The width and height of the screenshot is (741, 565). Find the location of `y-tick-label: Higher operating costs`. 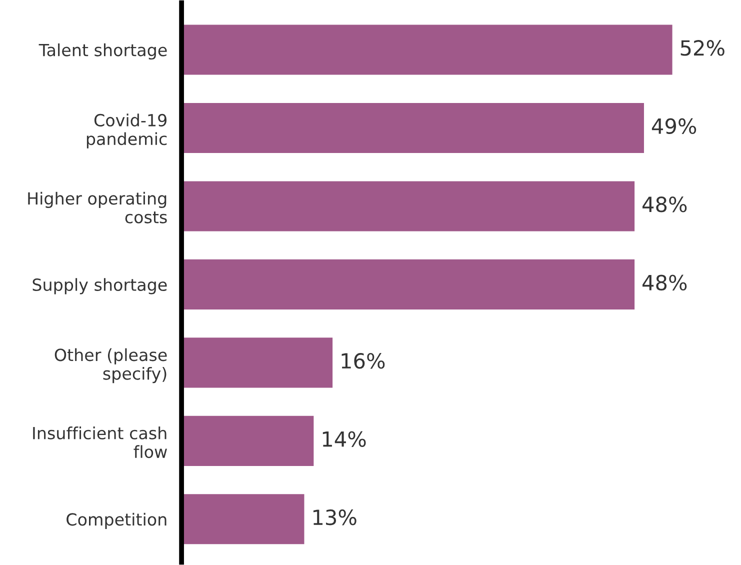

y-tick-label: Higher operating costs is located at coordinates (97, 208).